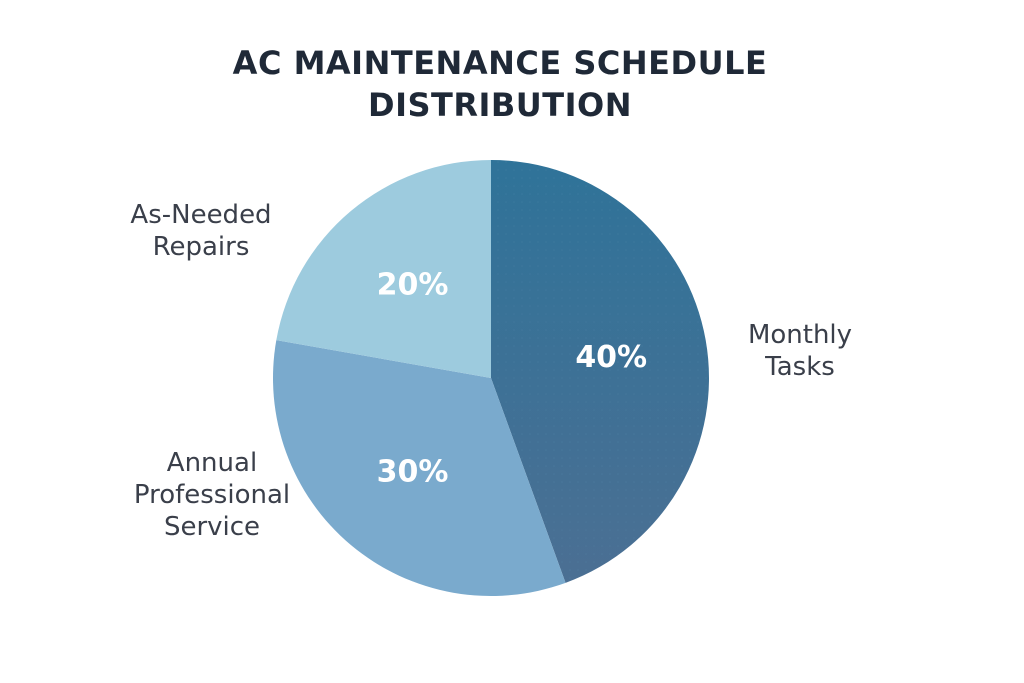  Describe the element at coordinates (212, 495) in the screenshot. I see `slice-category-label: Professional` at that location.